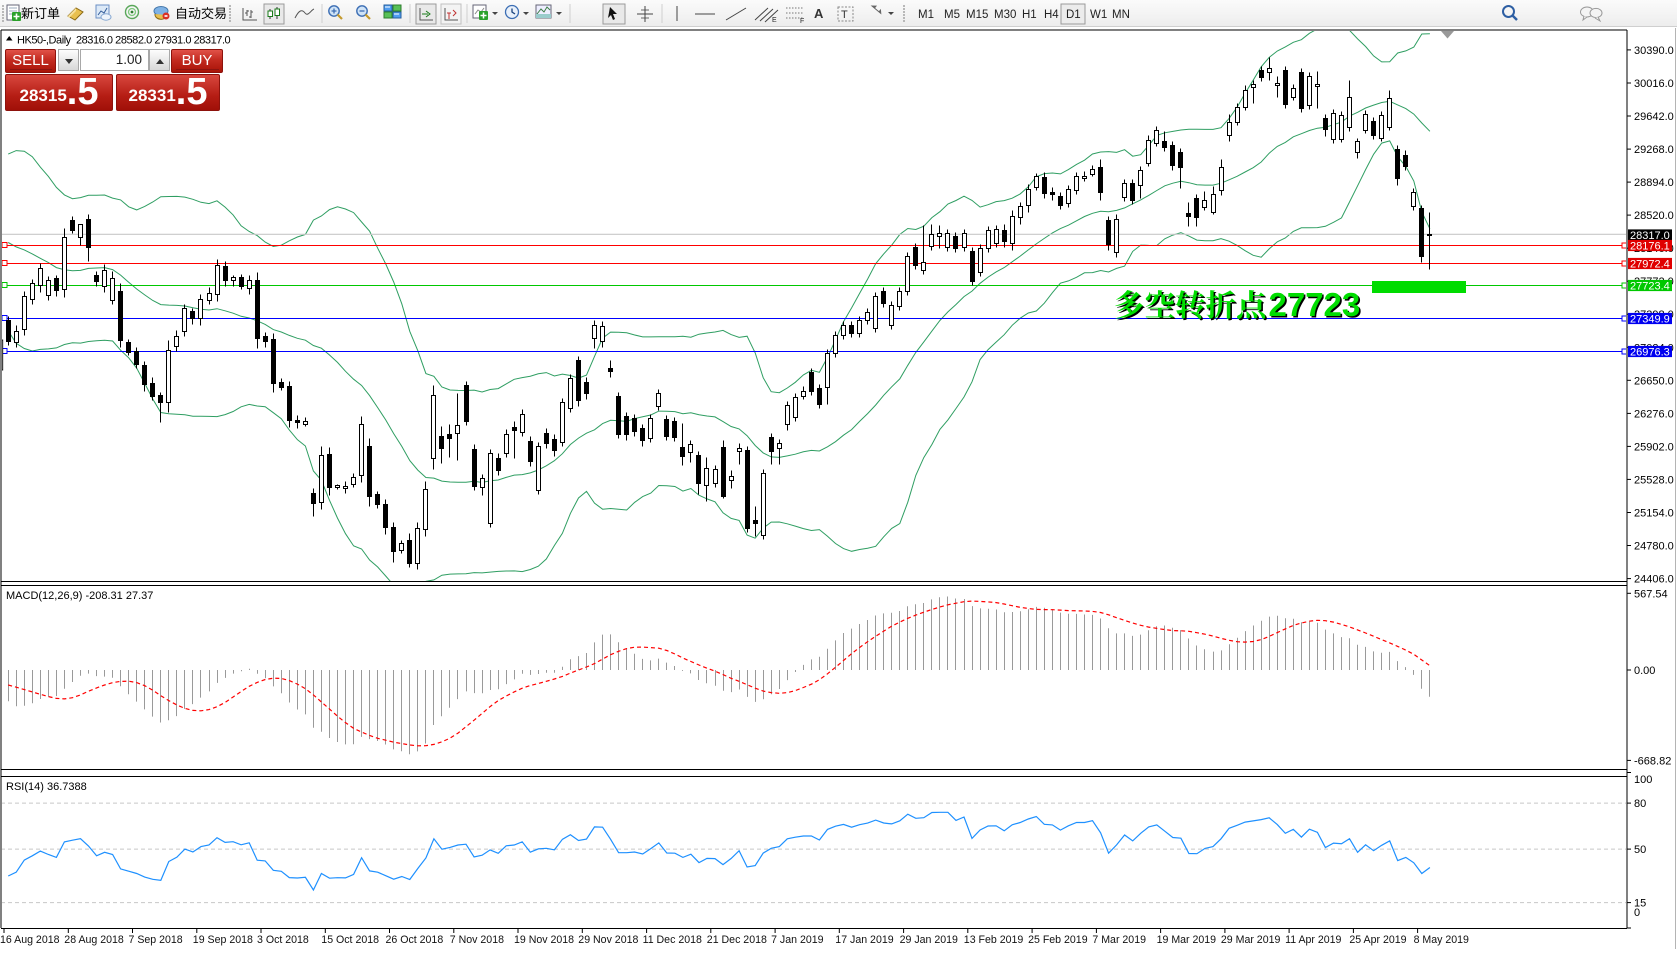 The image size is (1677, 954). Describe the element at coordinates (1119, 940) in the screenshot. I see `svg-text: 7 Mar 2019` at that location.